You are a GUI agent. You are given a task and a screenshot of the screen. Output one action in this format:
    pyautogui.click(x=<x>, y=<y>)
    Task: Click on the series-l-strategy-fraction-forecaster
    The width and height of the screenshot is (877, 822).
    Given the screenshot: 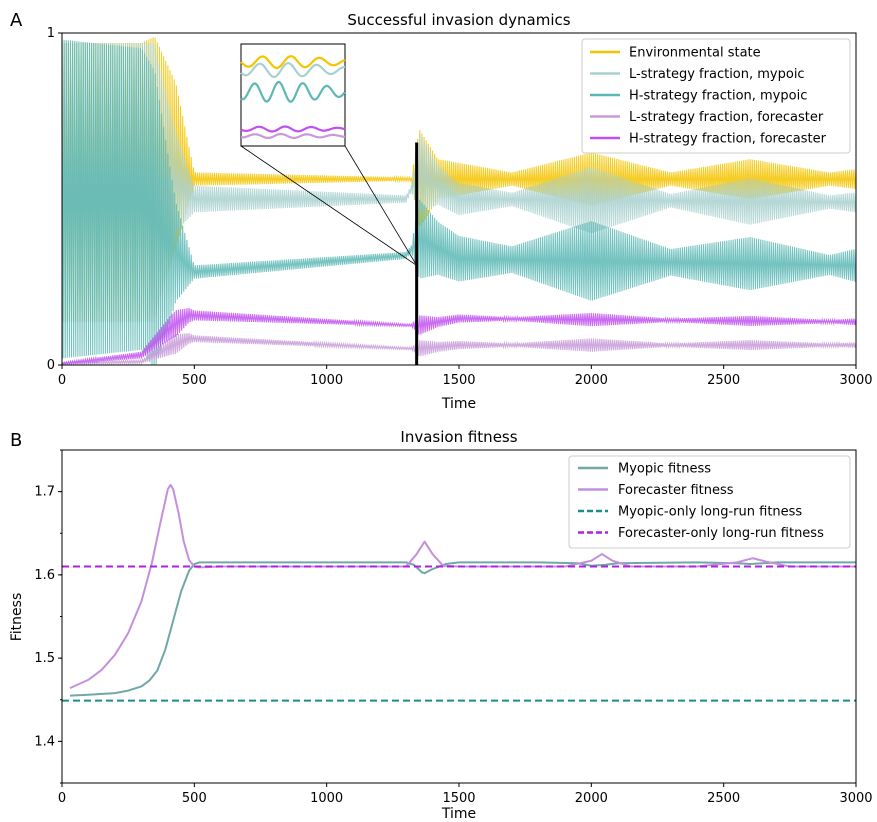 What is the action you would take?
    pyautogui.click(x=459, y=349)
    